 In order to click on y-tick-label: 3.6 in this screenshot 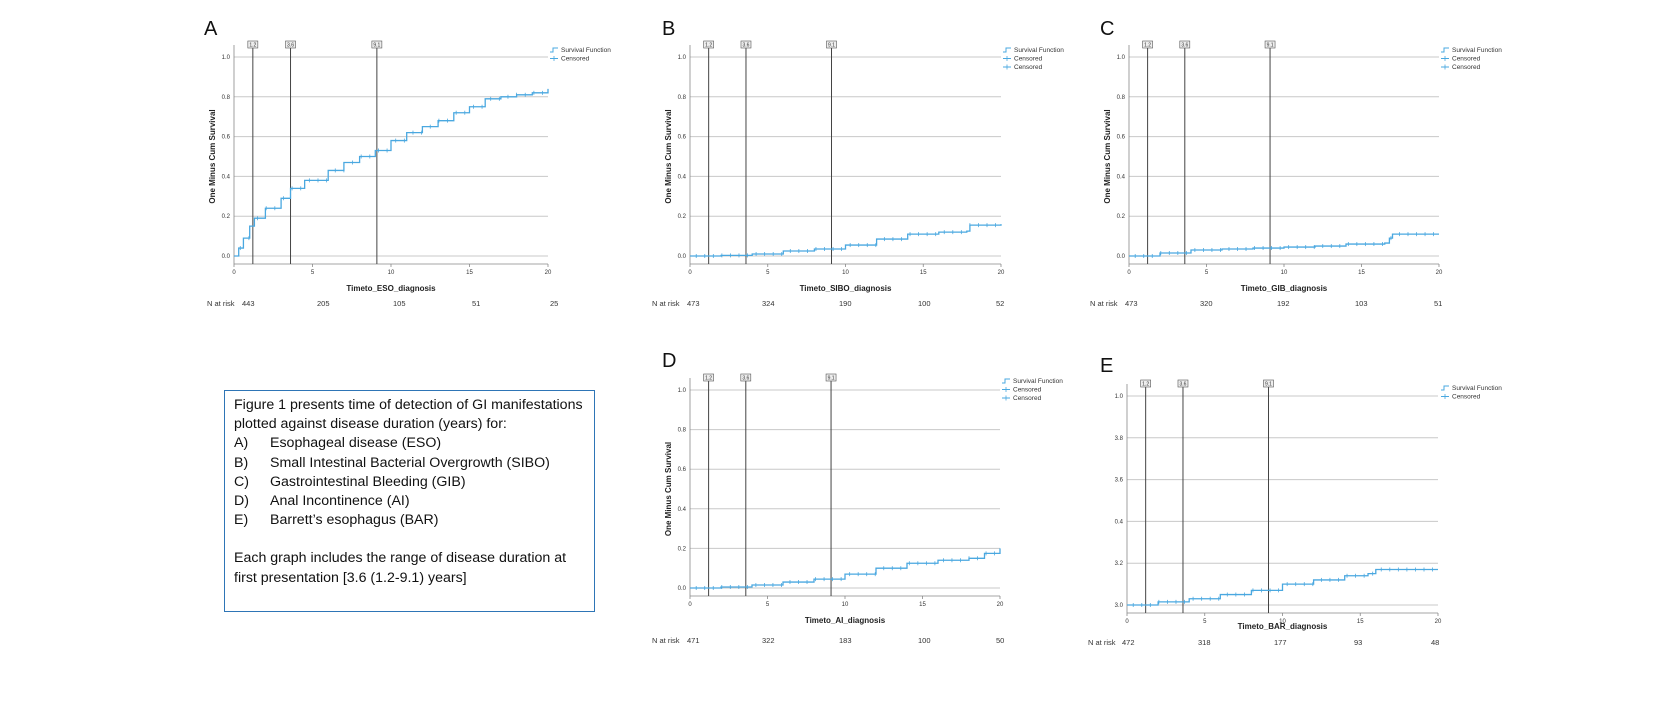, I will do `click(1119, 481)`.